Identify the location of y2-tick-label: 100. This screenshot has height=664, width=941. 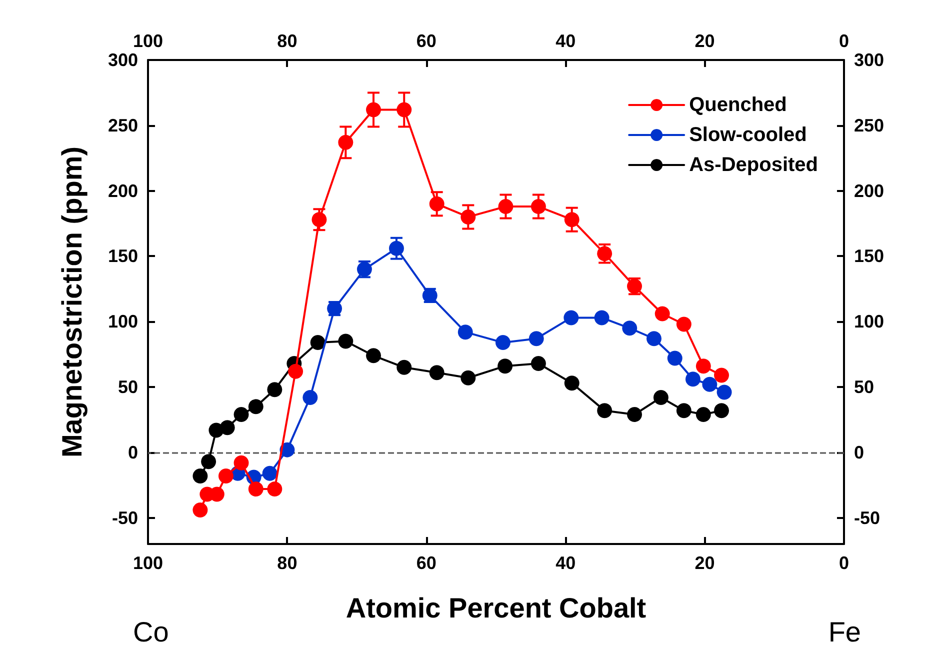
(869, 322).